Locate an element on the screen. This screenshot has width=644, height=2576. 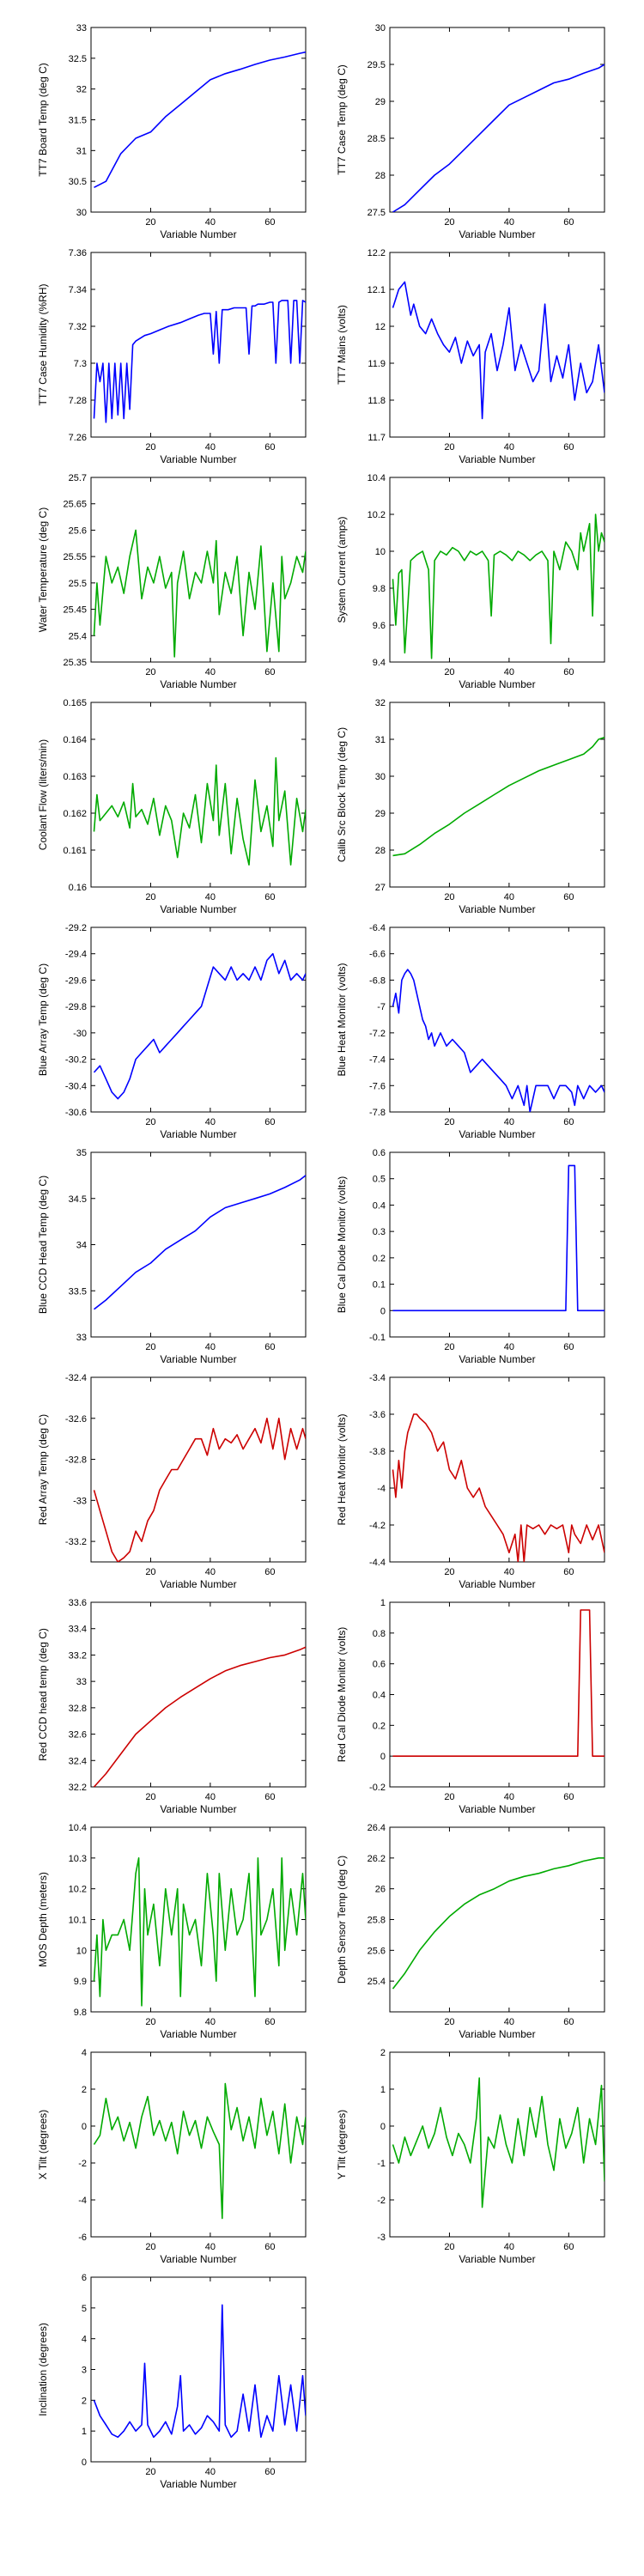
y-tick-label: 32.6 is located at coordinates (78, 1736).